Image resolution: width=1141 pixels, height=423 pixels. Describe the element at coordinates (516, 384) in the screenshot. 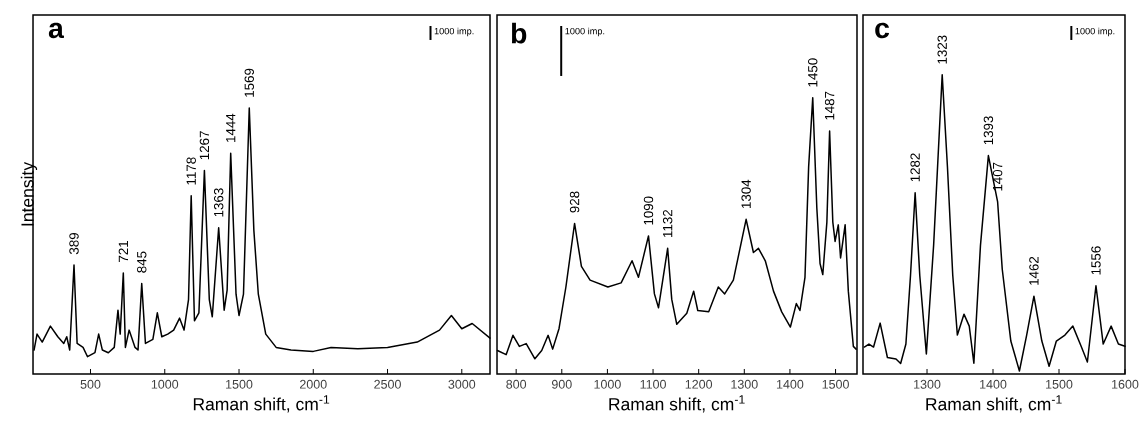

I see `x-tick-label: 800` at that location.